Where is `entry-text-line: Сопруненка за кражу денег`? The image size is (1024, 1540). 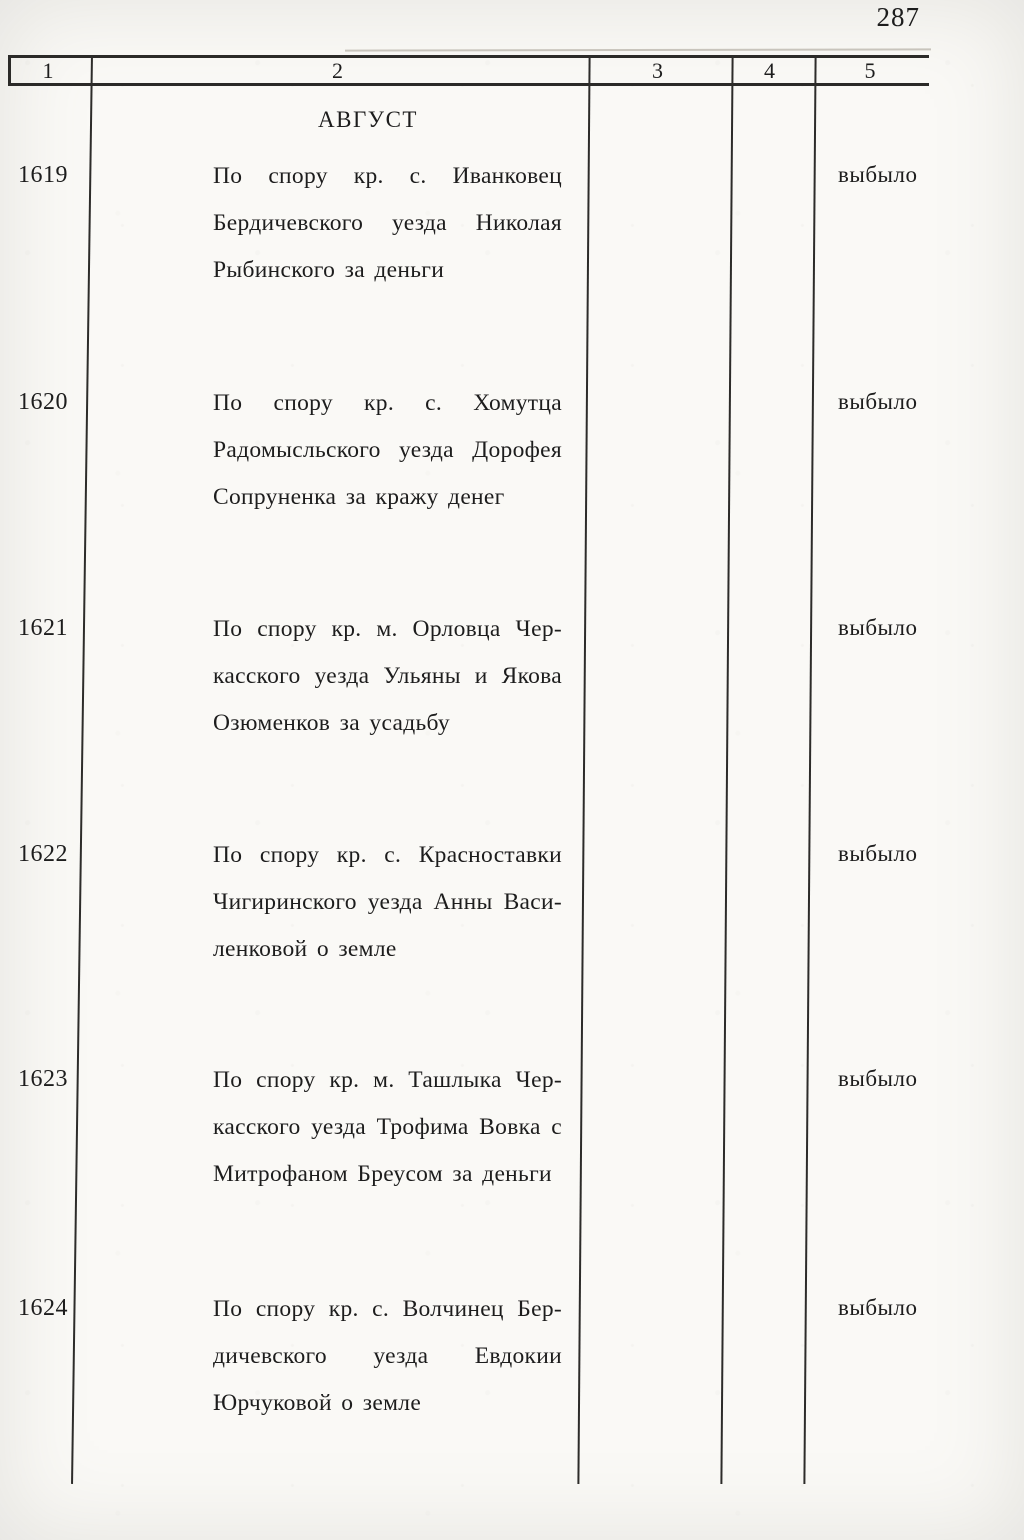 entry-text-line: Сопруненка за кражу денег is located at coordinates (359, 497).